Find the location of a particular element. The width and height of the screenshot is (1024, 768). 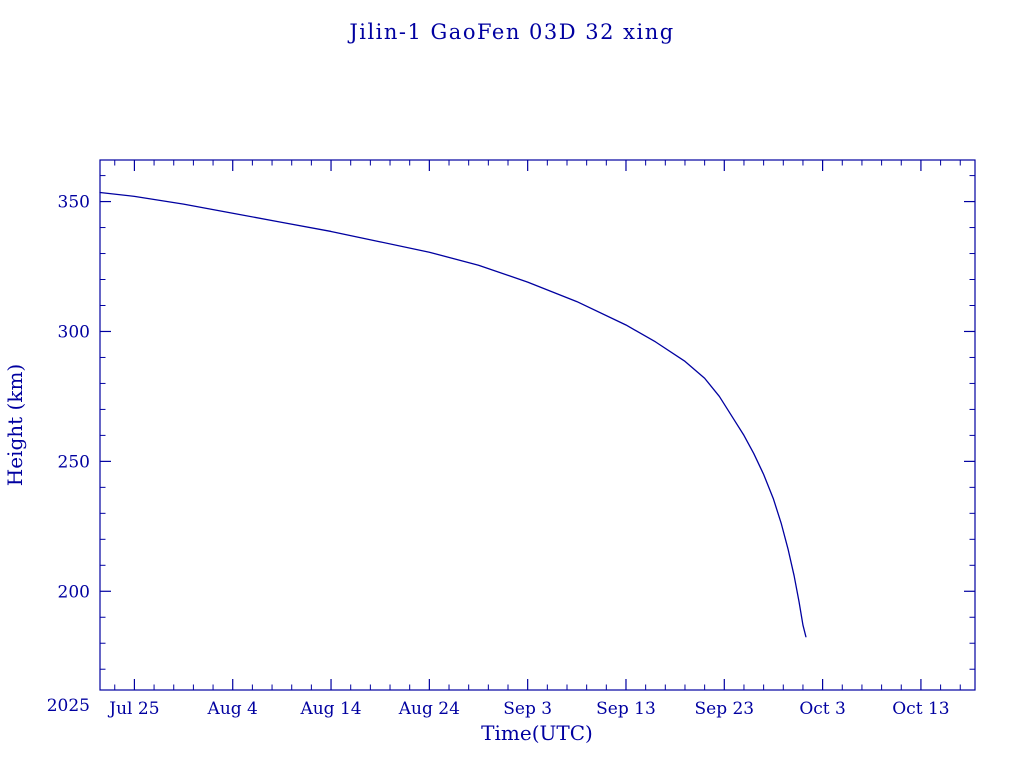

x-tick-label: Aug 4 is located at coordinates (232, 709).